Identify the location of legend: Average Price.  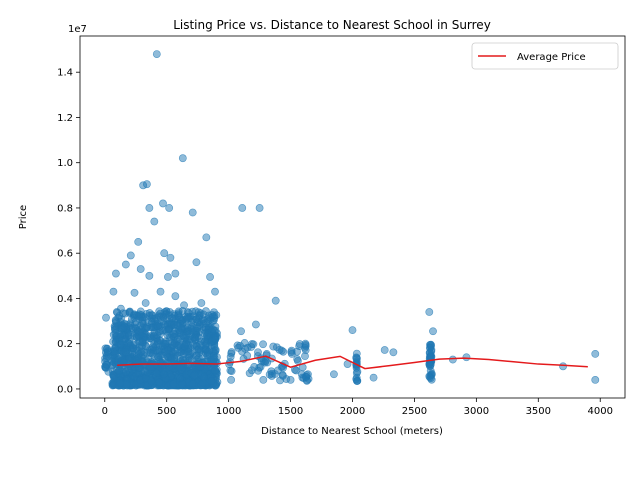
(545, 56).